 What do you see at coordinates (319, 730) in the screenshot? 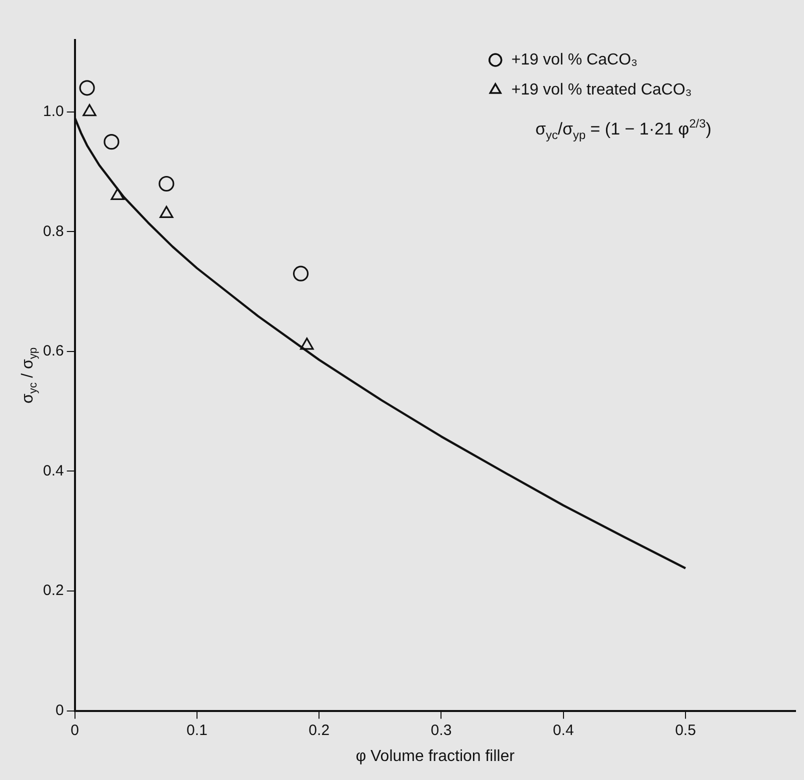
I see `x-tick-label: 0.2` at bounding box center [319, 730].